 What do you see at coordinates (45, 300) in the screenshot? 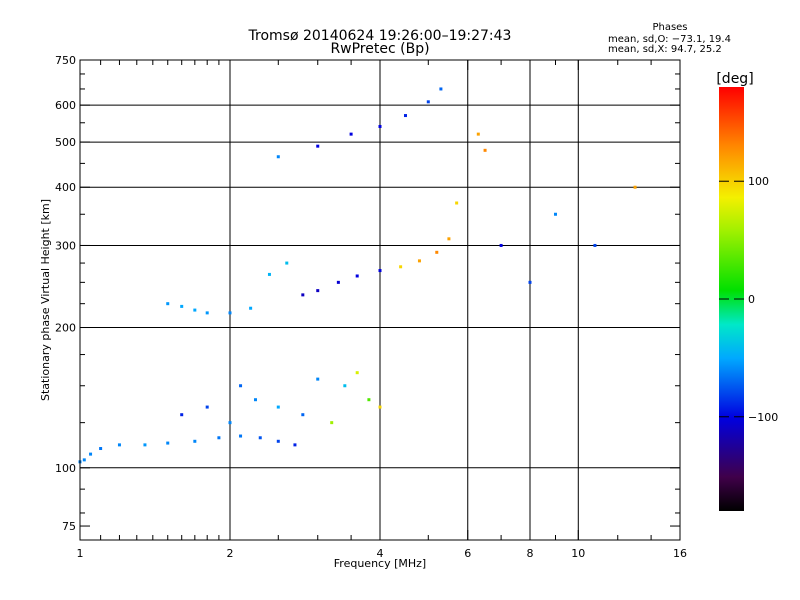
I see `y-axis-label: Stationary phase Virtual Height [km]` at bounding box center [45, 300].